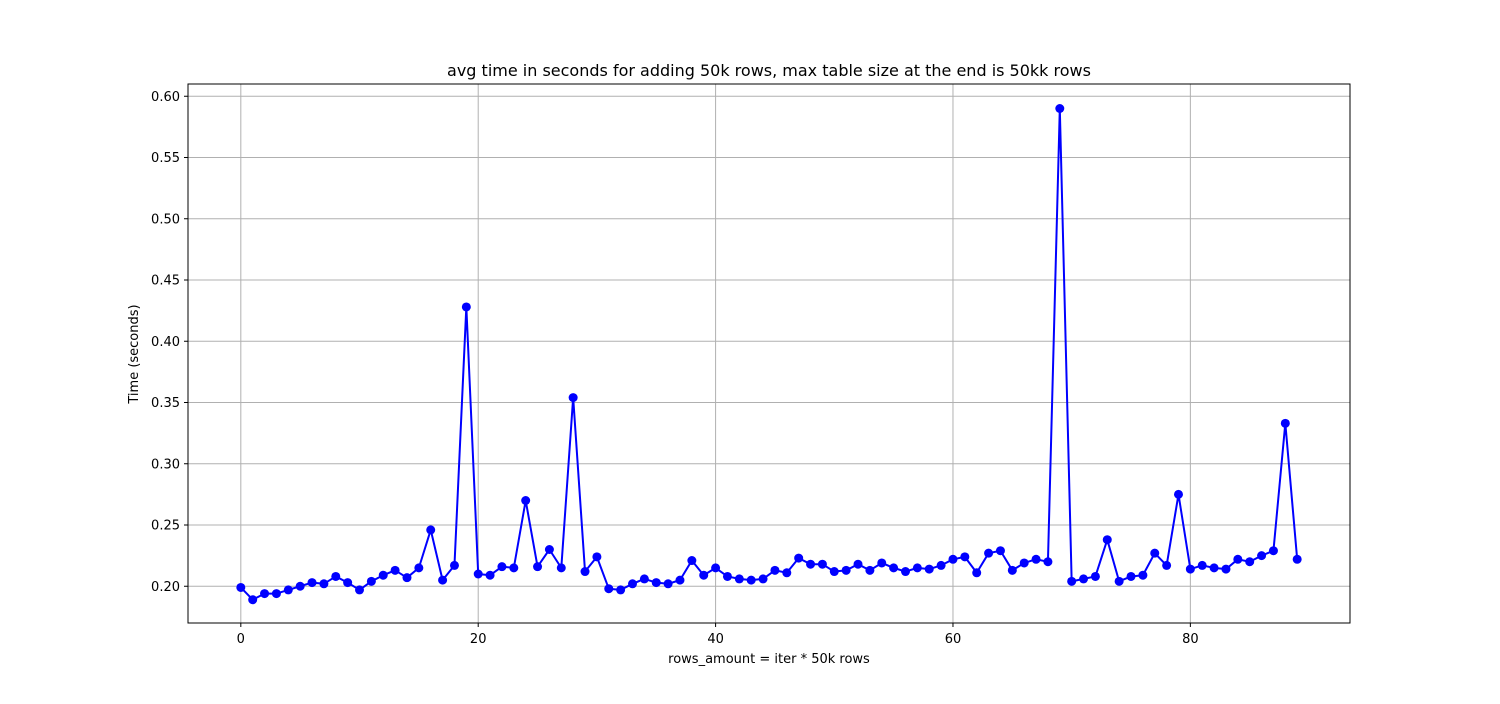 The height and width of the screenshot is (704, 1500). I want to click on y-tick-label: 0.30, so click(165, 464).